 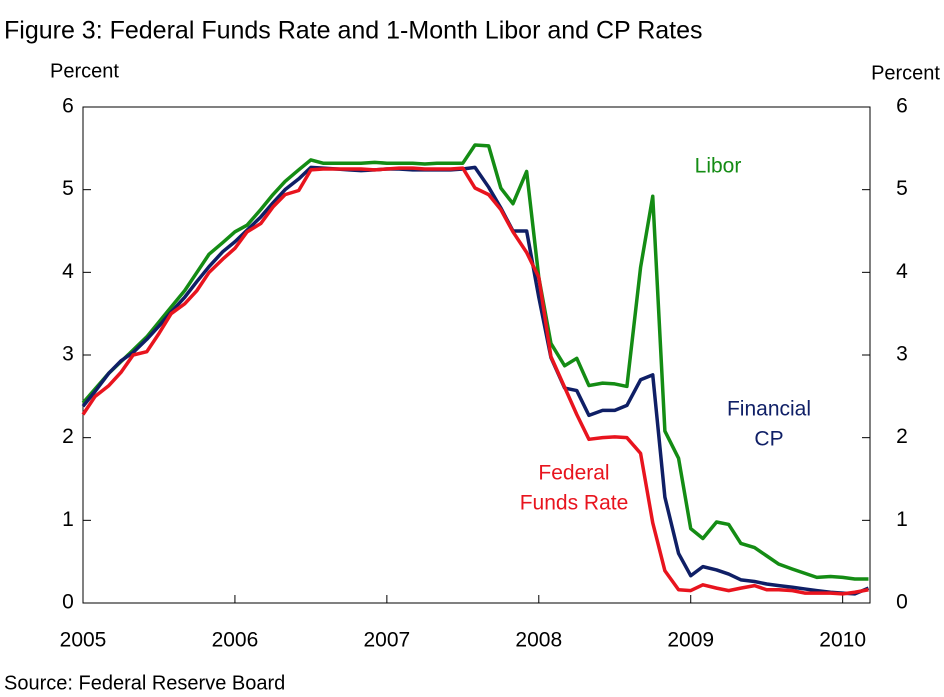 What do you see at coordinates (68, 188) in the screenshot?
I see `y-tick-label: 5` at bounding box center [68, 188].